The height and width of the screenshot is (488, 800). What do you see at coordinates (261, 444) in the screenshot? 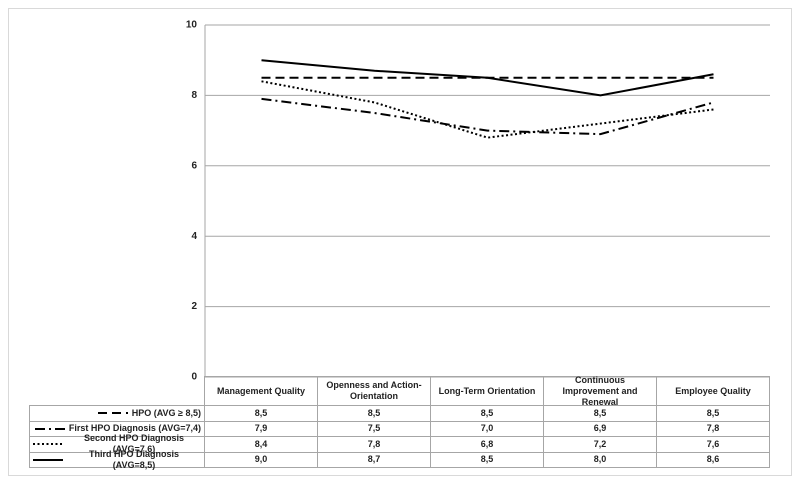
I see `table-value: 8,4` at bounding box center [261, 444].